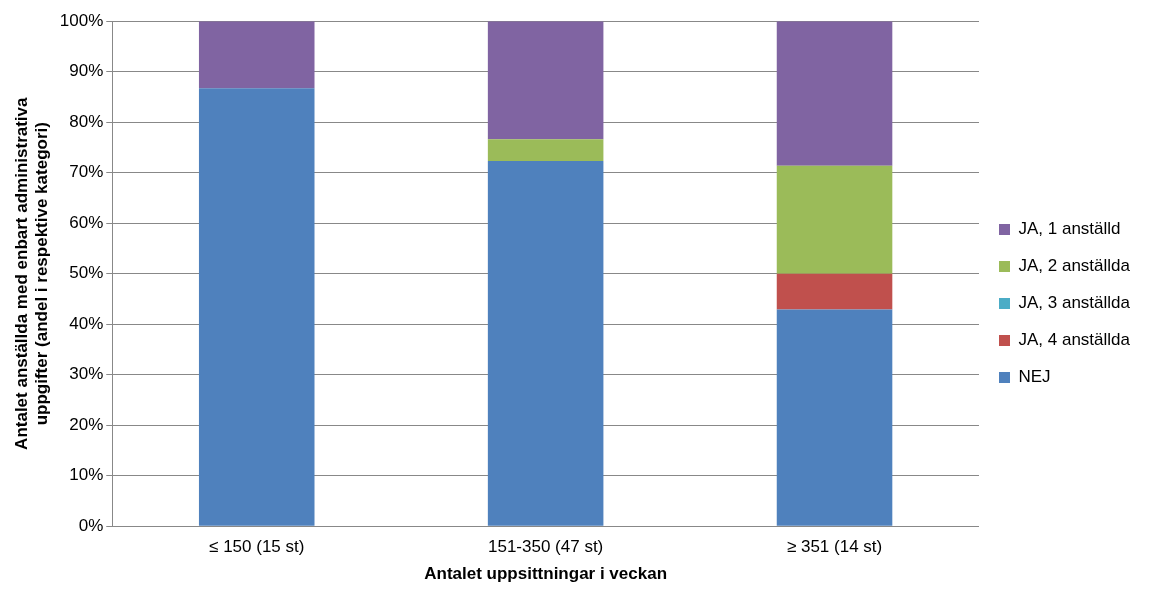 This screenshot has height=597, width=1158. I want to click on x-tick-label: ≤ 150 (15 st), so click(257, 547).